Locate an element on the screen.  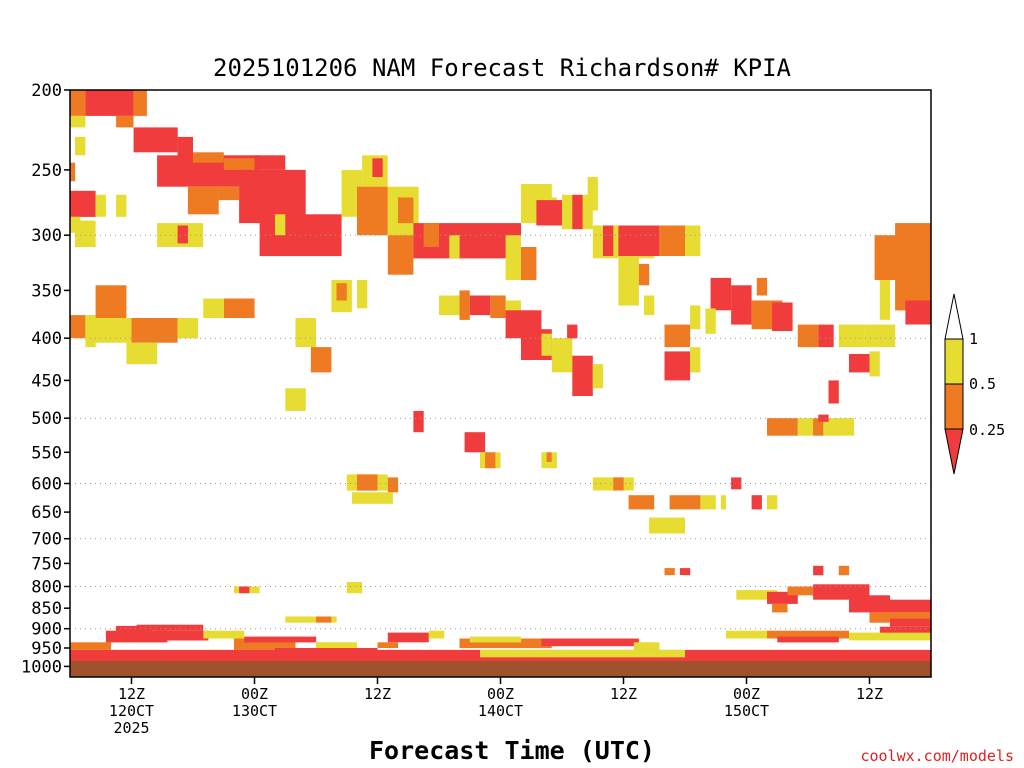
x-tick-label-1-0: 00Z is located at coordinates (254, 694).